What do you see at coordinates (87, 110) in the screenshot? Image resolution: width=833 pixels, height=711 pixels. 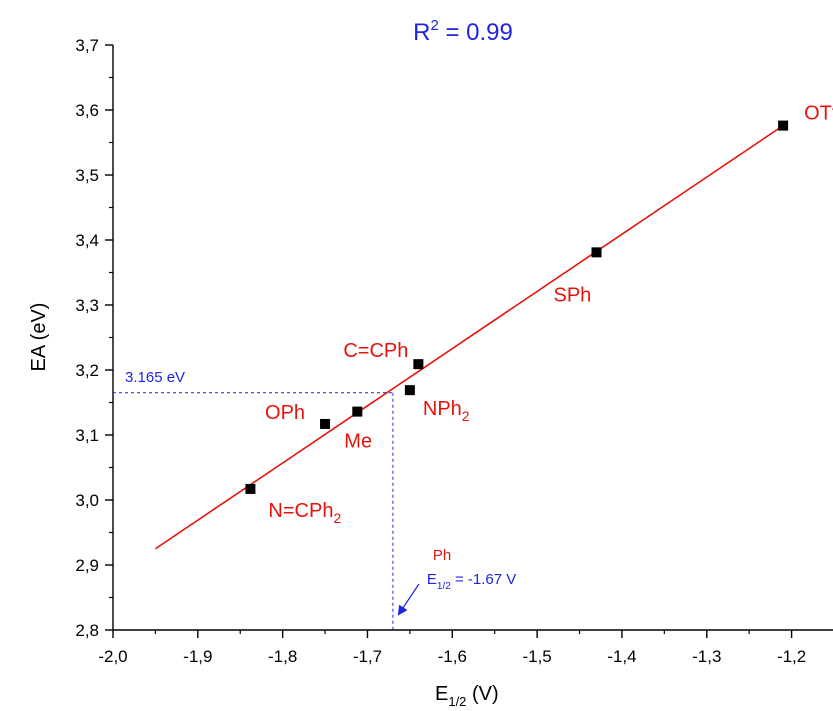 I see `y-tick-label: 3,6` at bounding box center [87, 110].